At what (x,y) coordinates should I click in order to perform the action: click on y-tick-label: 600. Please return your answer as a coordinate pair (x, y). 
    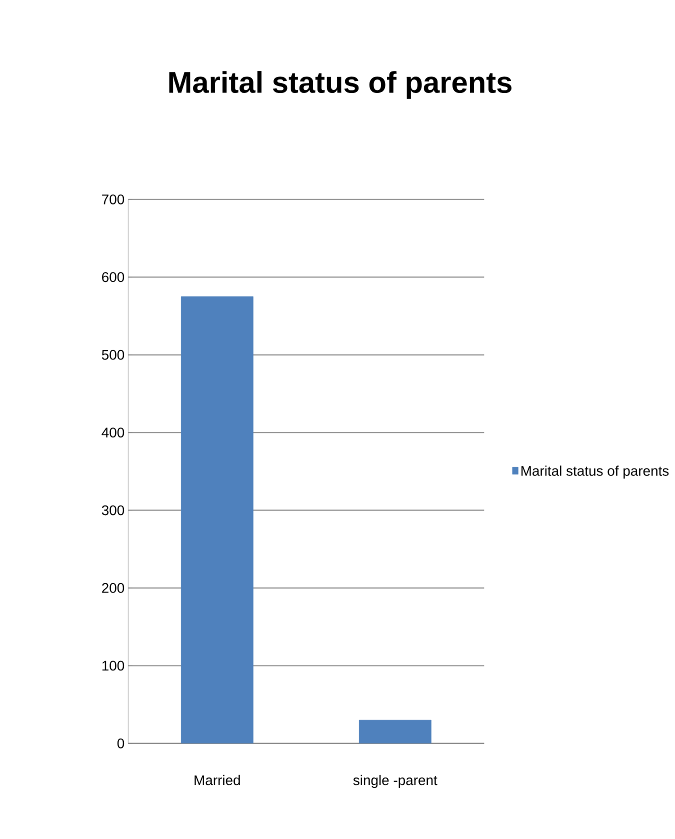
    Looking at the image, I should click on (113, 277).